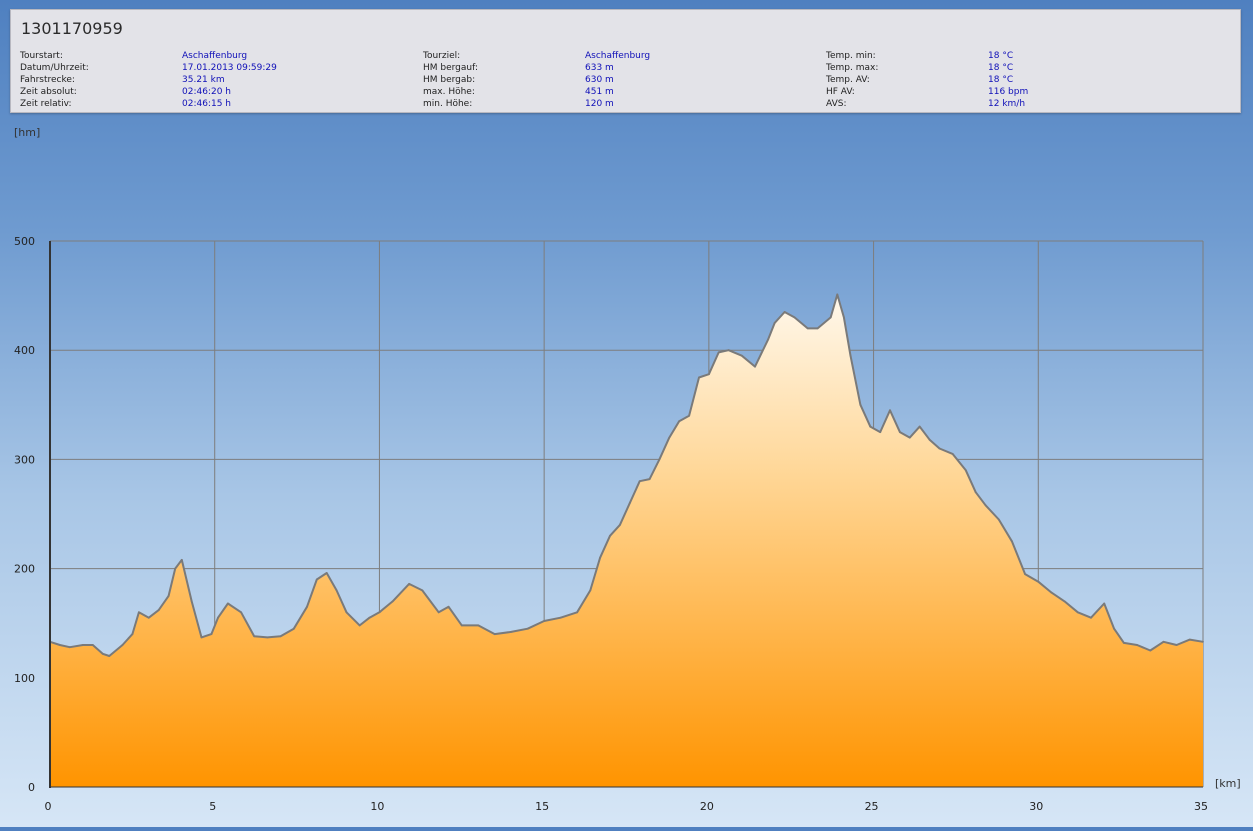  Describe the element at coordinates (449, 92) in the screenshot. I see `stat-label-max-hoehe: max. Höhe:` at that location.